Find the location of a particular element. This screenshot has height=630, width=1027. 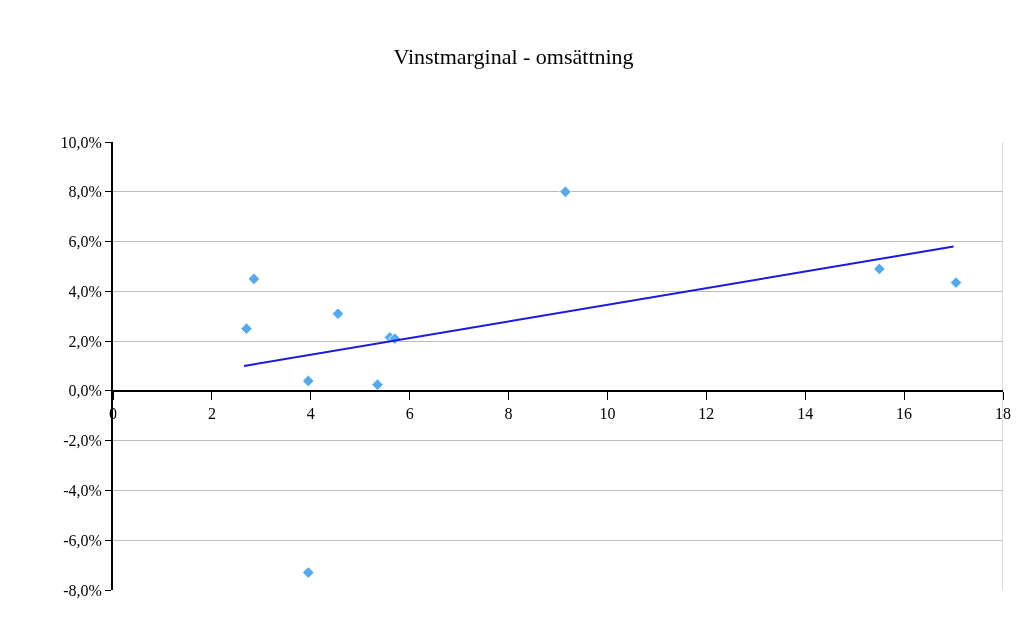

x-tick-label: 14 is located at coordinates (805, 414).